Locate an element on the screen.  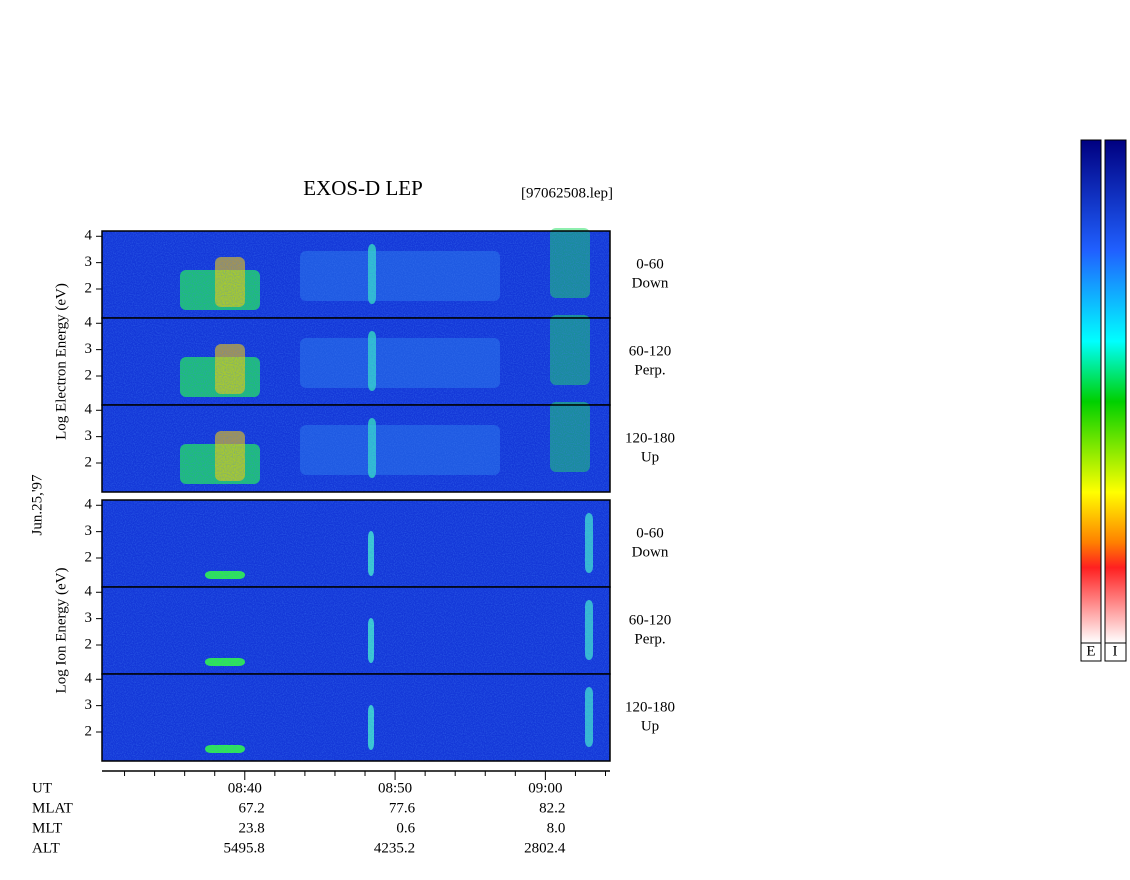
orbit-value: 5495.8 is located at coordinates (244, 848).